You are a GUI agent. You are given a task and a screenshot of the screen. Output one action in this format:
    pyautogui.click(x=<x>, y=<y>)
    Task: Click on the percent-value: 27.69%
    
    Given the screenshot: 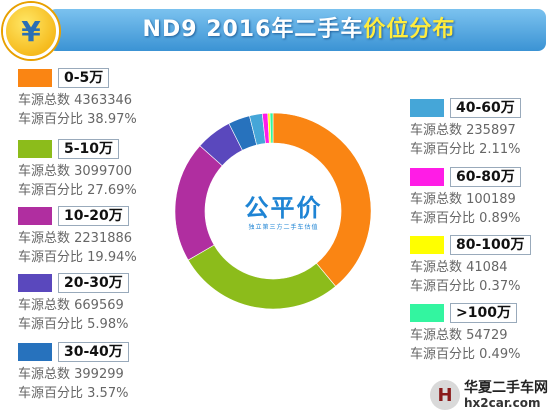 What is the action you would take?
    pyautogui.click(x=112, y=190)
    